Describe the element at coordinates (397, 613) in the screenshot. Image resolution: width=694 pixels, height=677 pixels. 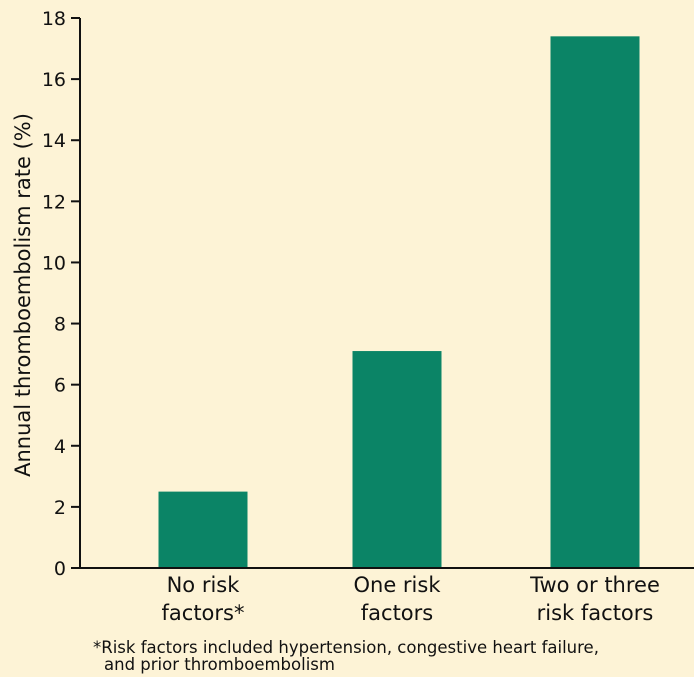
I see `x-category-label: factors` at that location.